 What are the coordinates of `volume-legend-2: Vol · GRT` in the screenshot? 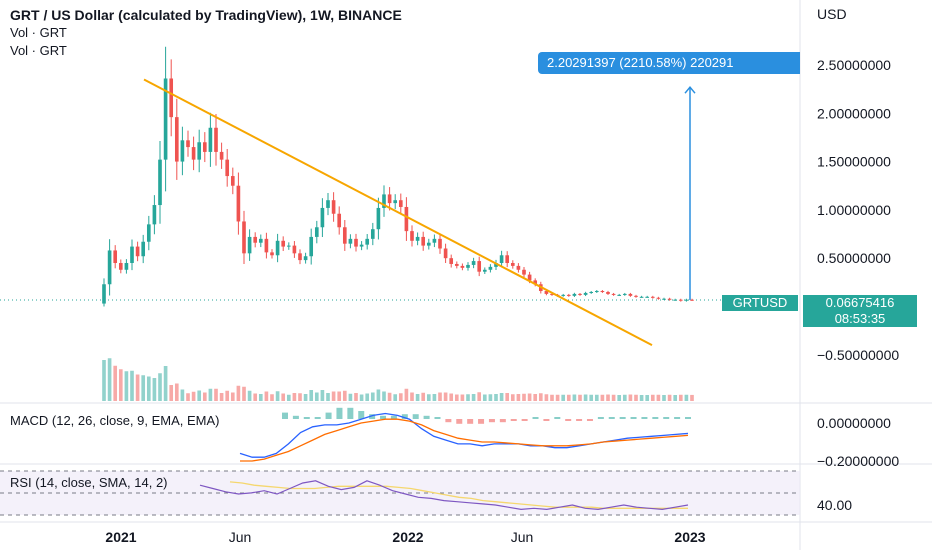 It's located at (38, 50).